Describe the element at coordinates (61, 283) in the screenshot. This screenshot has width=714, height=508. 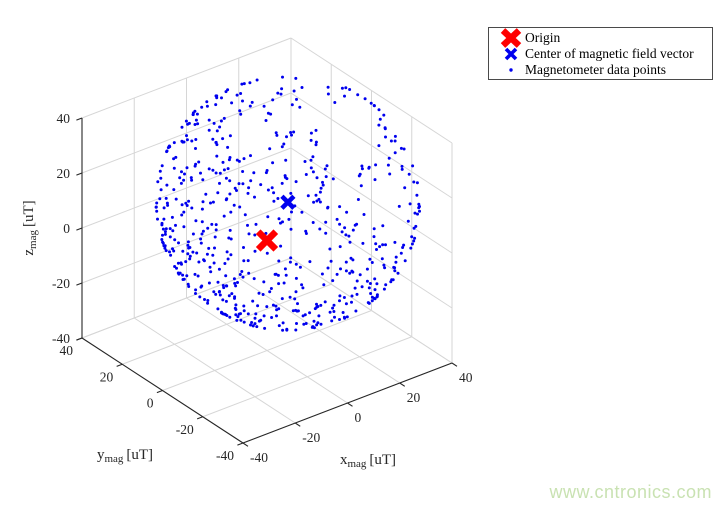
I see `tick-label: -20` at that location.